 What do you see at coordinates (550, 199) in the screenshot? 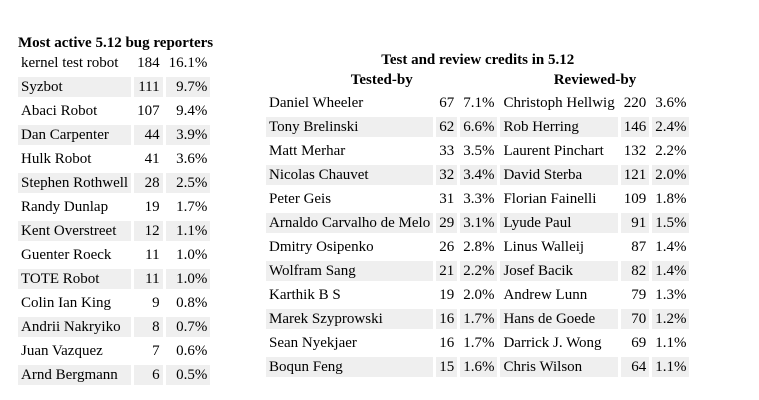
I see `reviewer-name: Florian Fainelli` at bounding box center [550, 199].